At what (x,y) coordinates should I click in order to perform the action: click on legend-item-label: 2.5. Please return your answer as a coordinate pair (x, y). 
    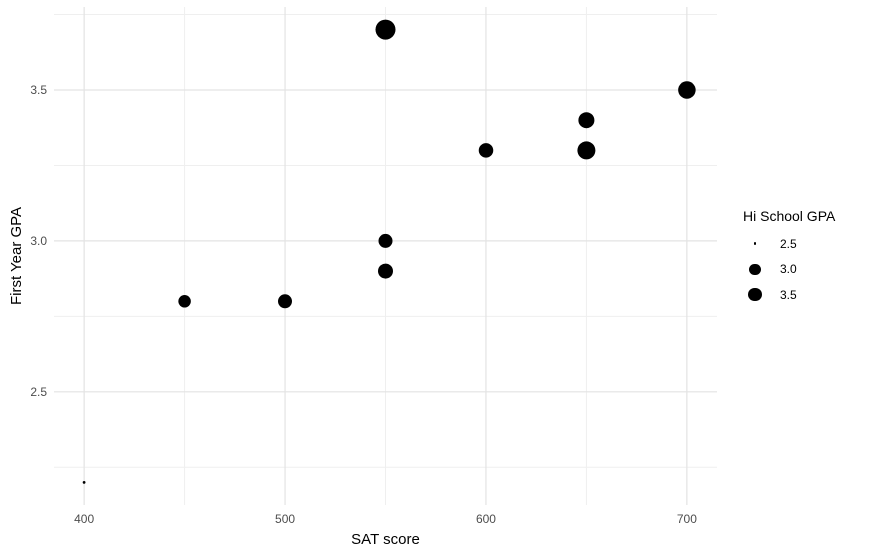
    Looking at the image, I should click on (788, 243).